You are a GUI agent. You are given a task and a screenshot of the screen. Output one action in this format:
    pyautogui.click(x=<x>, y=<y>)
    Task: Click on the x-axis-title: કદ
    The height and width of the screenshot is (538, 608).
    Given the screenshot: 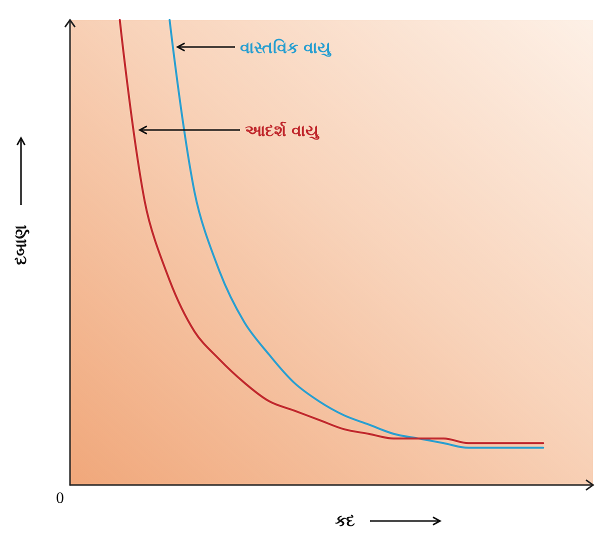 What is the action you would take?
    pyautogui.click(x=345, y=520)
    